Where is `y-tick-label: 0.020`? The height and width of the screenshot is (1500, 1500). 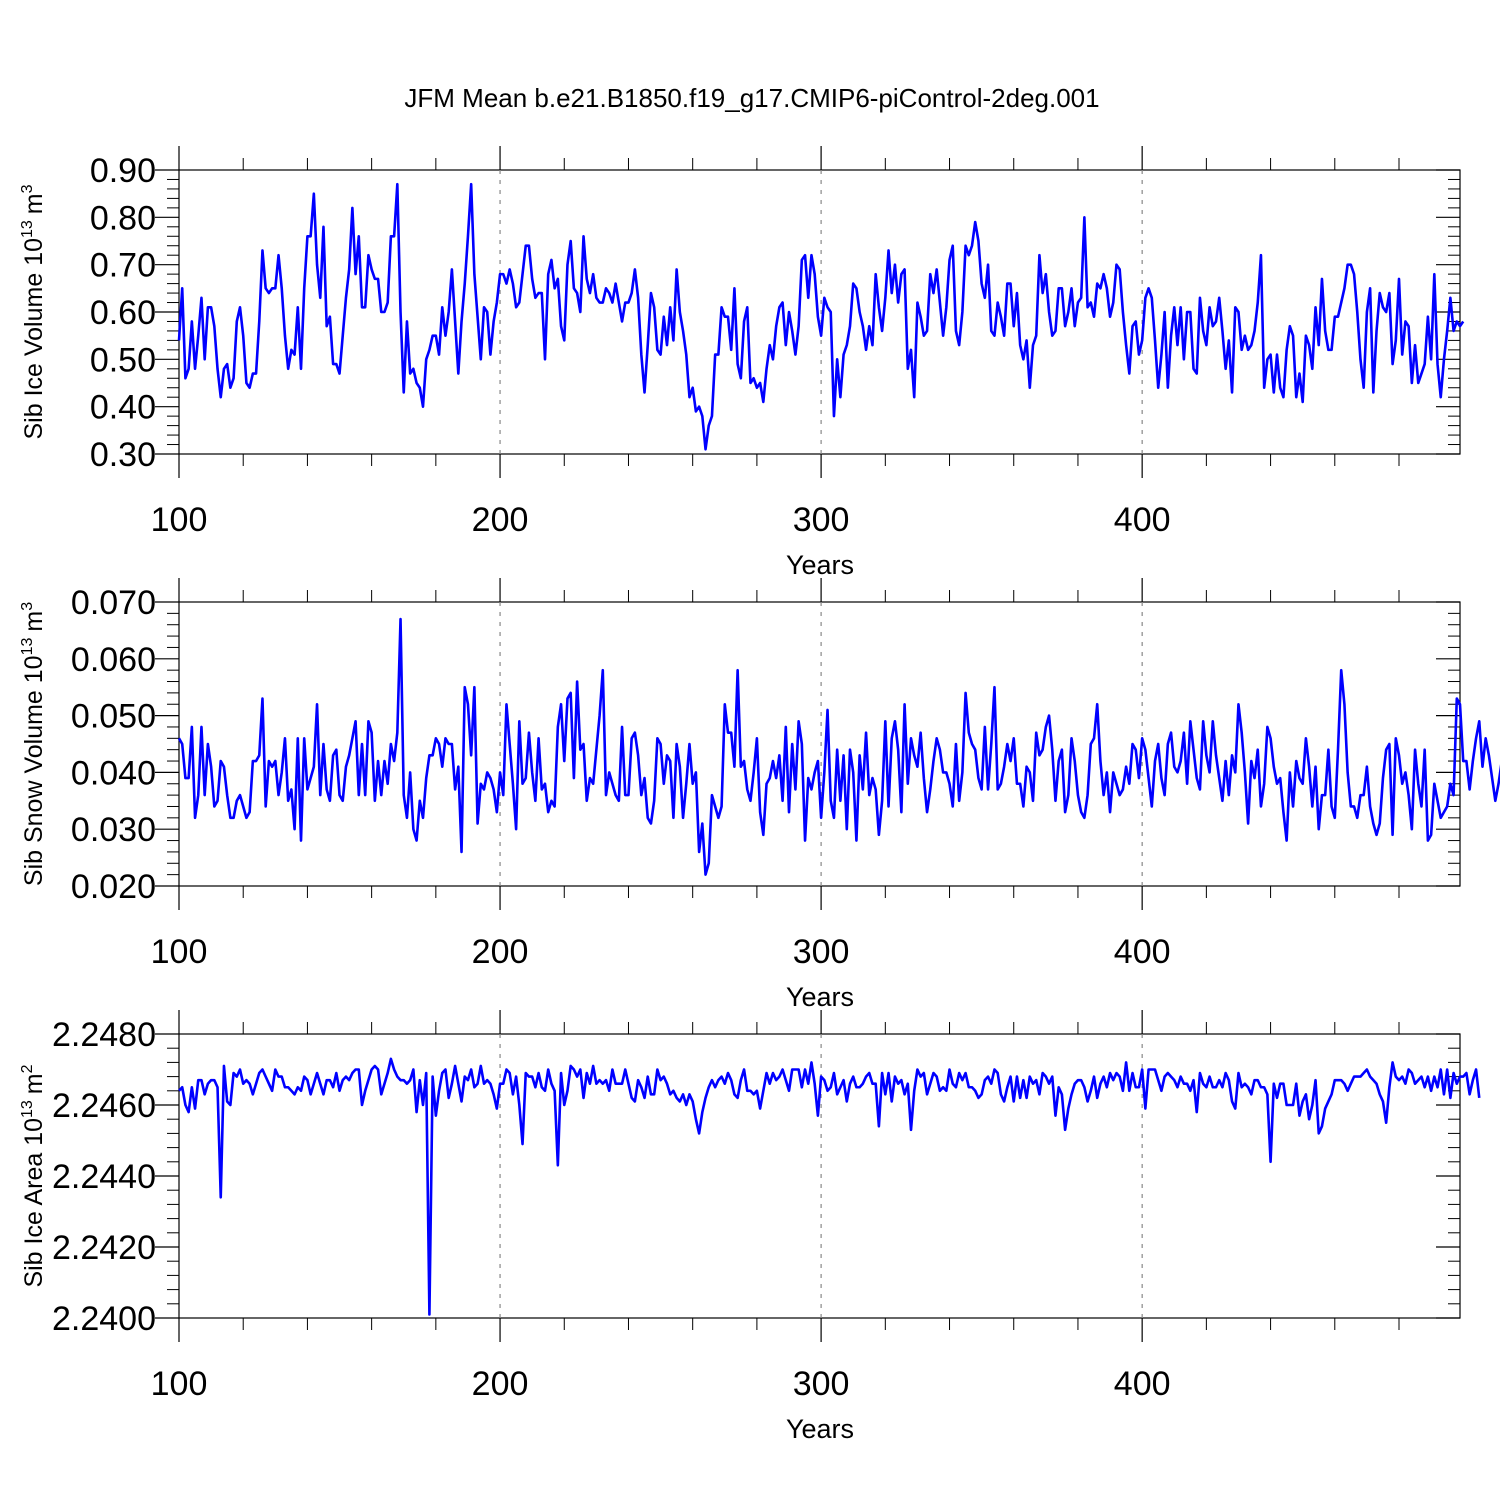
y-tick-label: 0.020 is located at coordinates (113, 887).